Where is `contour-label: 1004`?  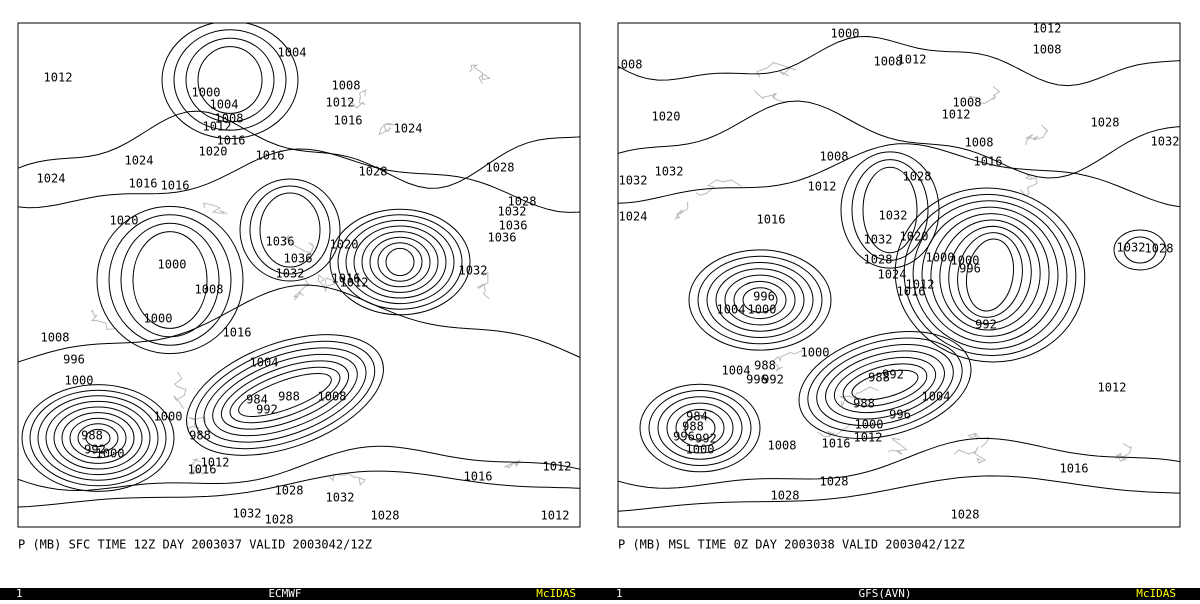 contour-label: 1004 is located at coordinates (264, 363).